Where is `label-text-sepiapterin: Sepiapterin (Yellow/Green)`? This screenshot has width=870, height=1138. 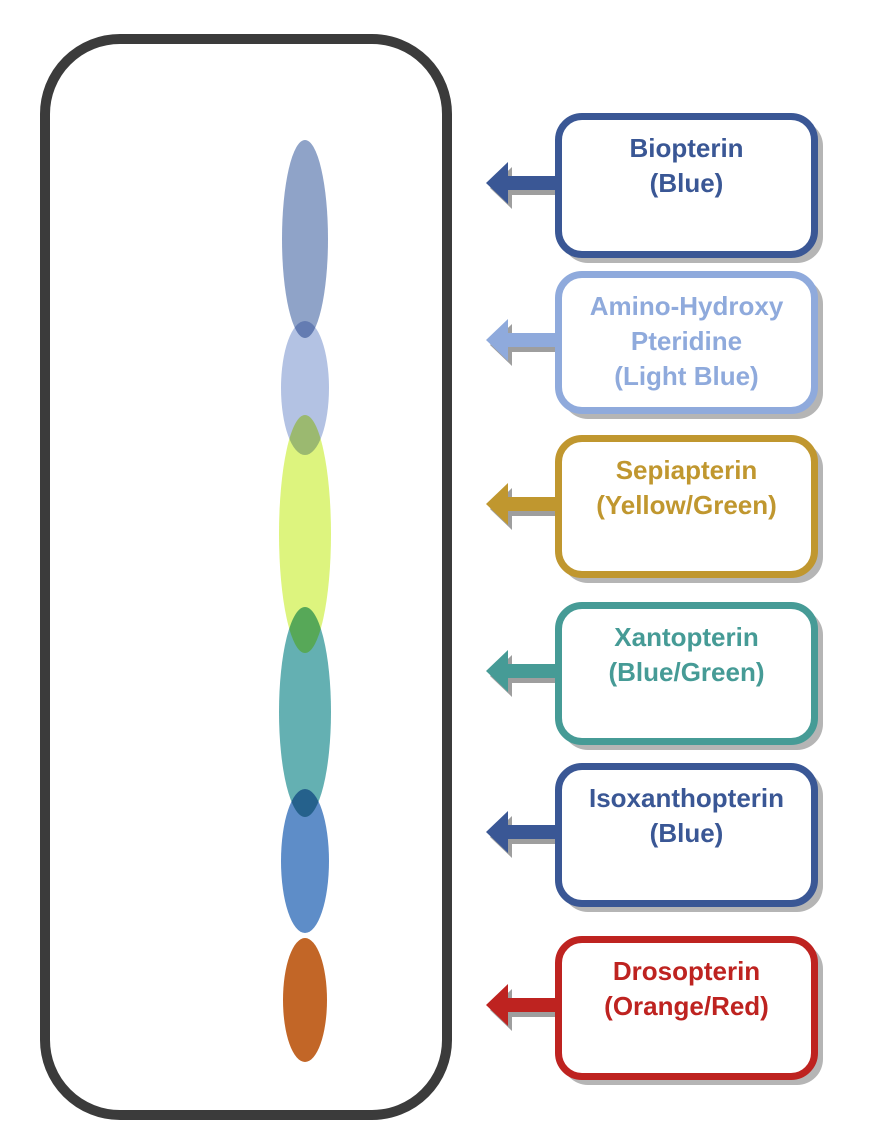
label-text-sepiapterin: Sepiapterin (Yellow/Green) is located at coordinates (686, 487).